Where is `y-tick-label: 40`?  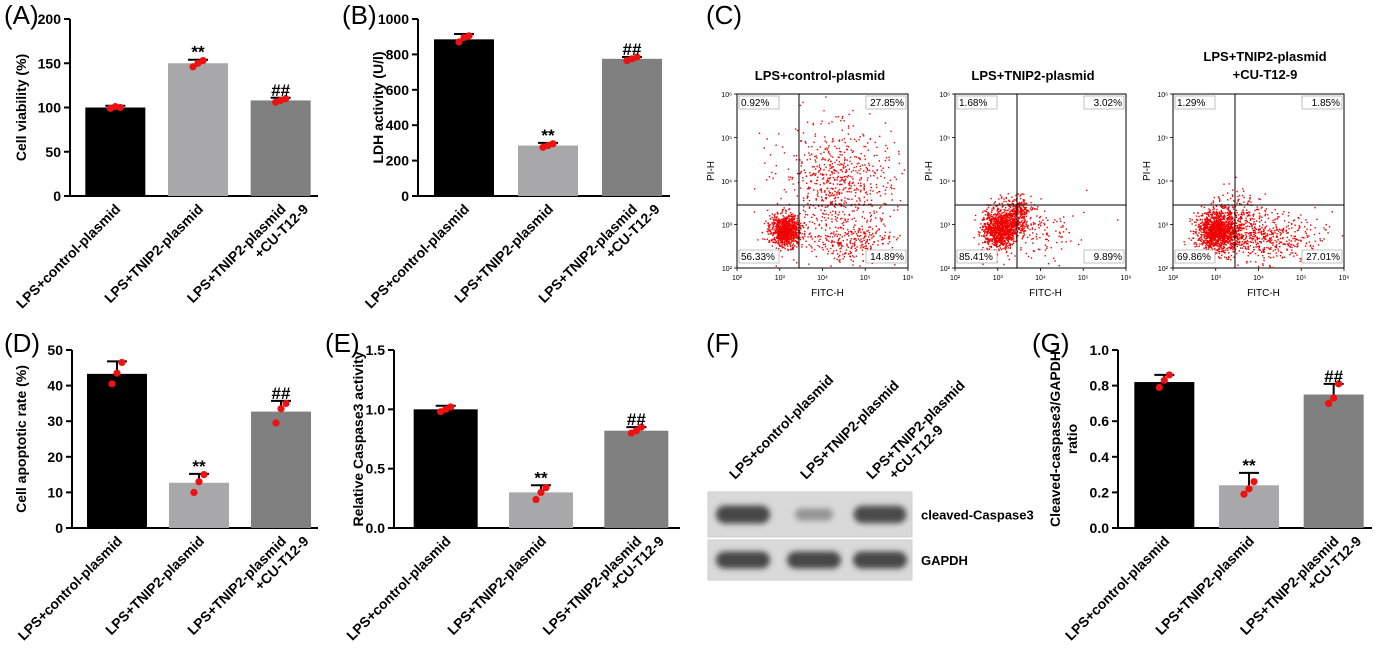 y-tick-label: 40 is located at coordinates (55, 386).